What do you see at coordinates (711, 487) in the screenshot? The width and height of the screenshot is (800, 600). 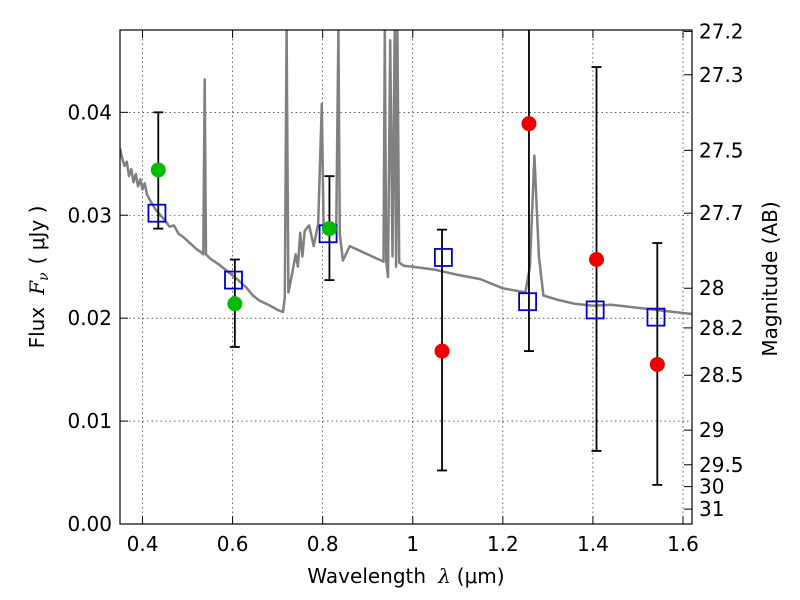 I see `mag-tick-label: 30` at bounding box center [711, 487].